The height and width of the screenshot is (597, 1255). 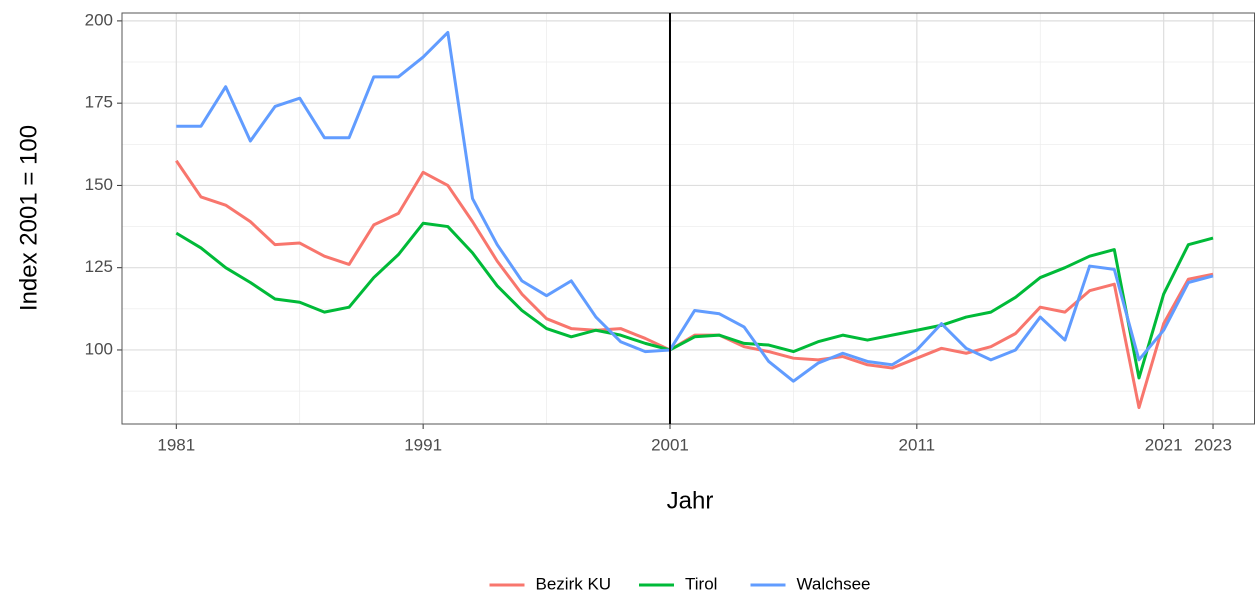 What do you see at coordinates (99, 348) in the screenshot?
I see `y-tick-label: 100` at bounding box center [99, 348].